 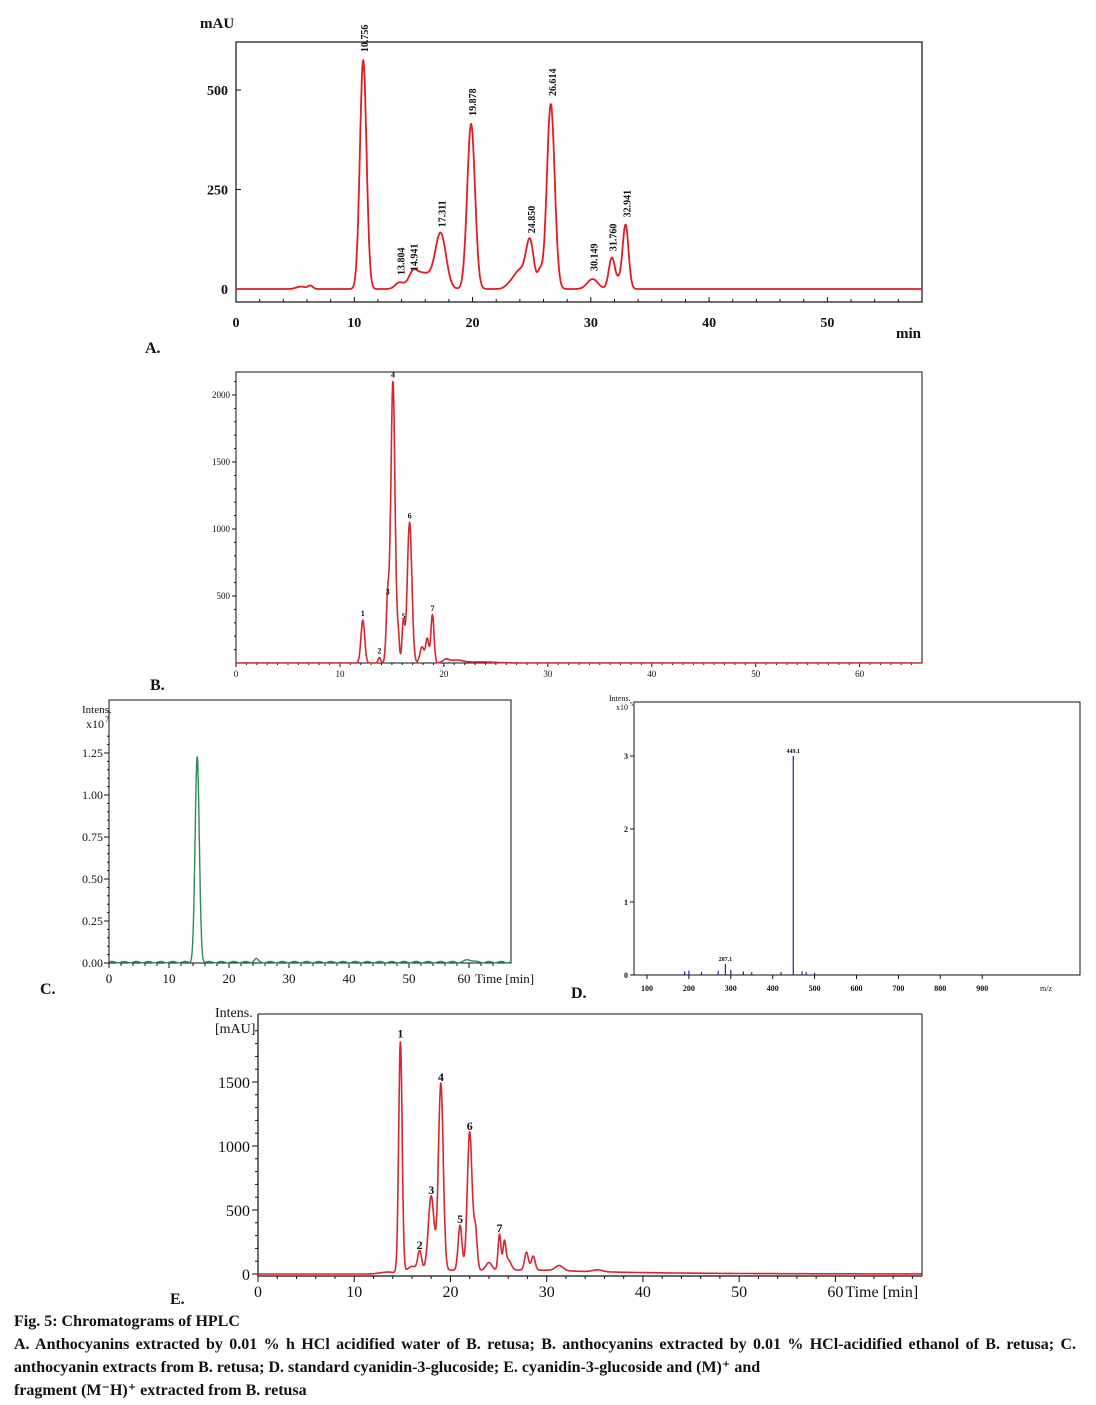 What do you see at coordinates (354, 1292) in the screenshot?
I see `x-tick-label-e: 10` at bounding box center [354, 1292].